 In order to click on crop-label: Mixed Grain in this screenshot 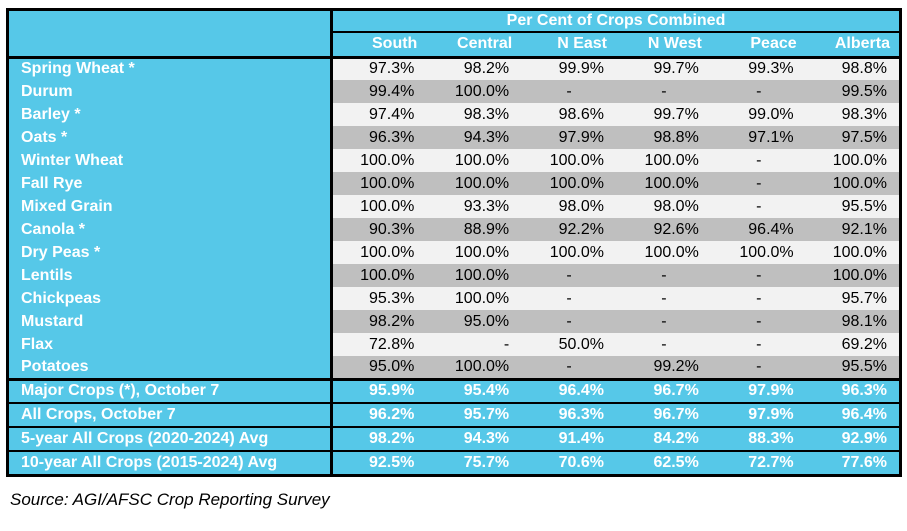, I will do `click(170, 206)`.